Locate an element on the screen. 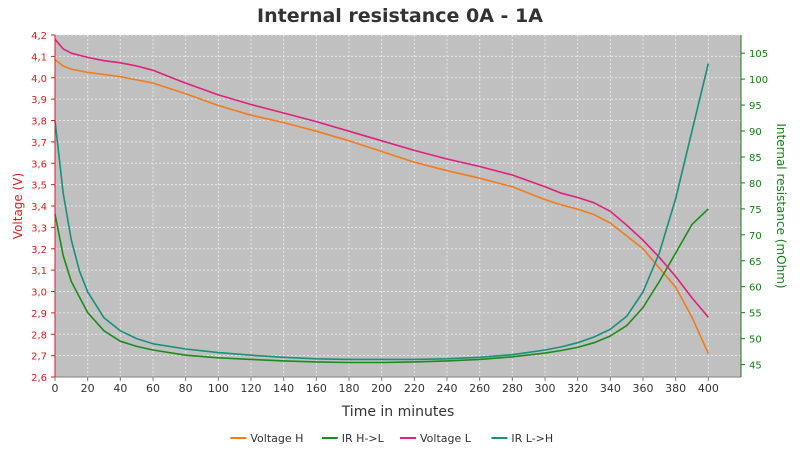  left-tick-label: 2,8 is located at coordinates (39, 335).